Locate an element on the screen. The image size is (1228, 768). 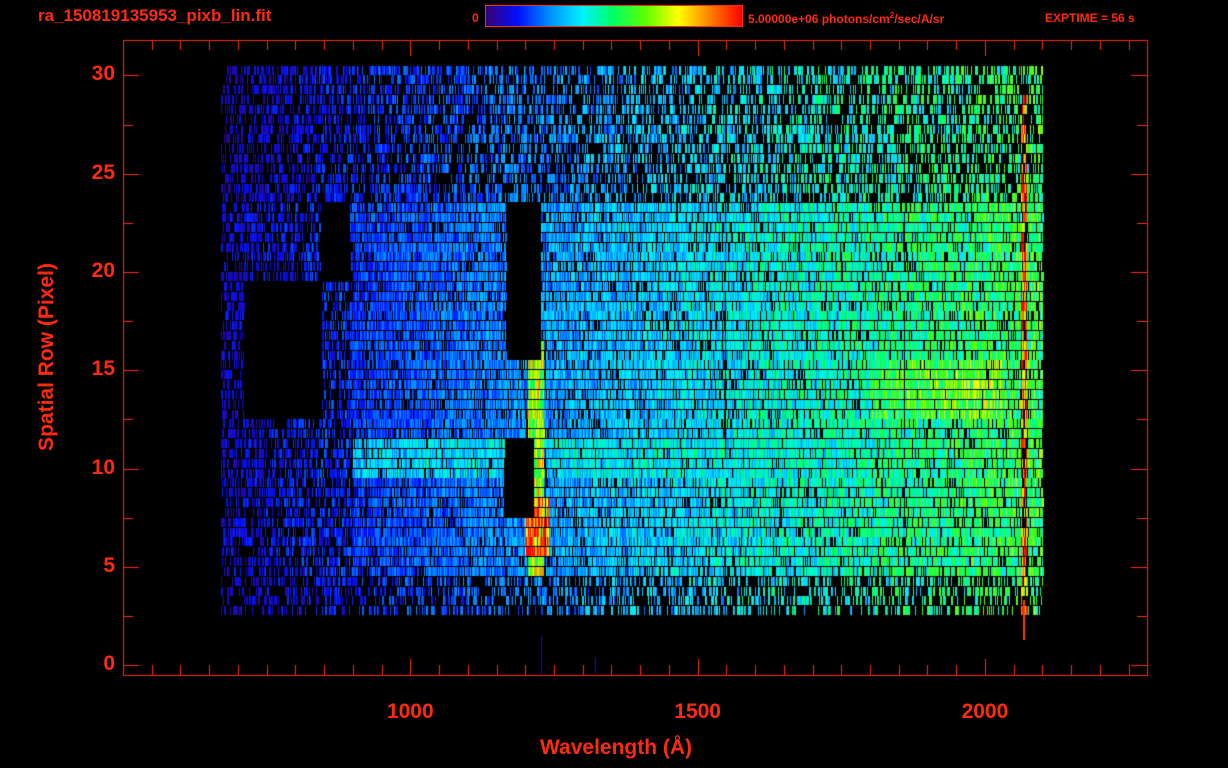
colorbar-max-sup: 2 is located at coordinates (892, 15).